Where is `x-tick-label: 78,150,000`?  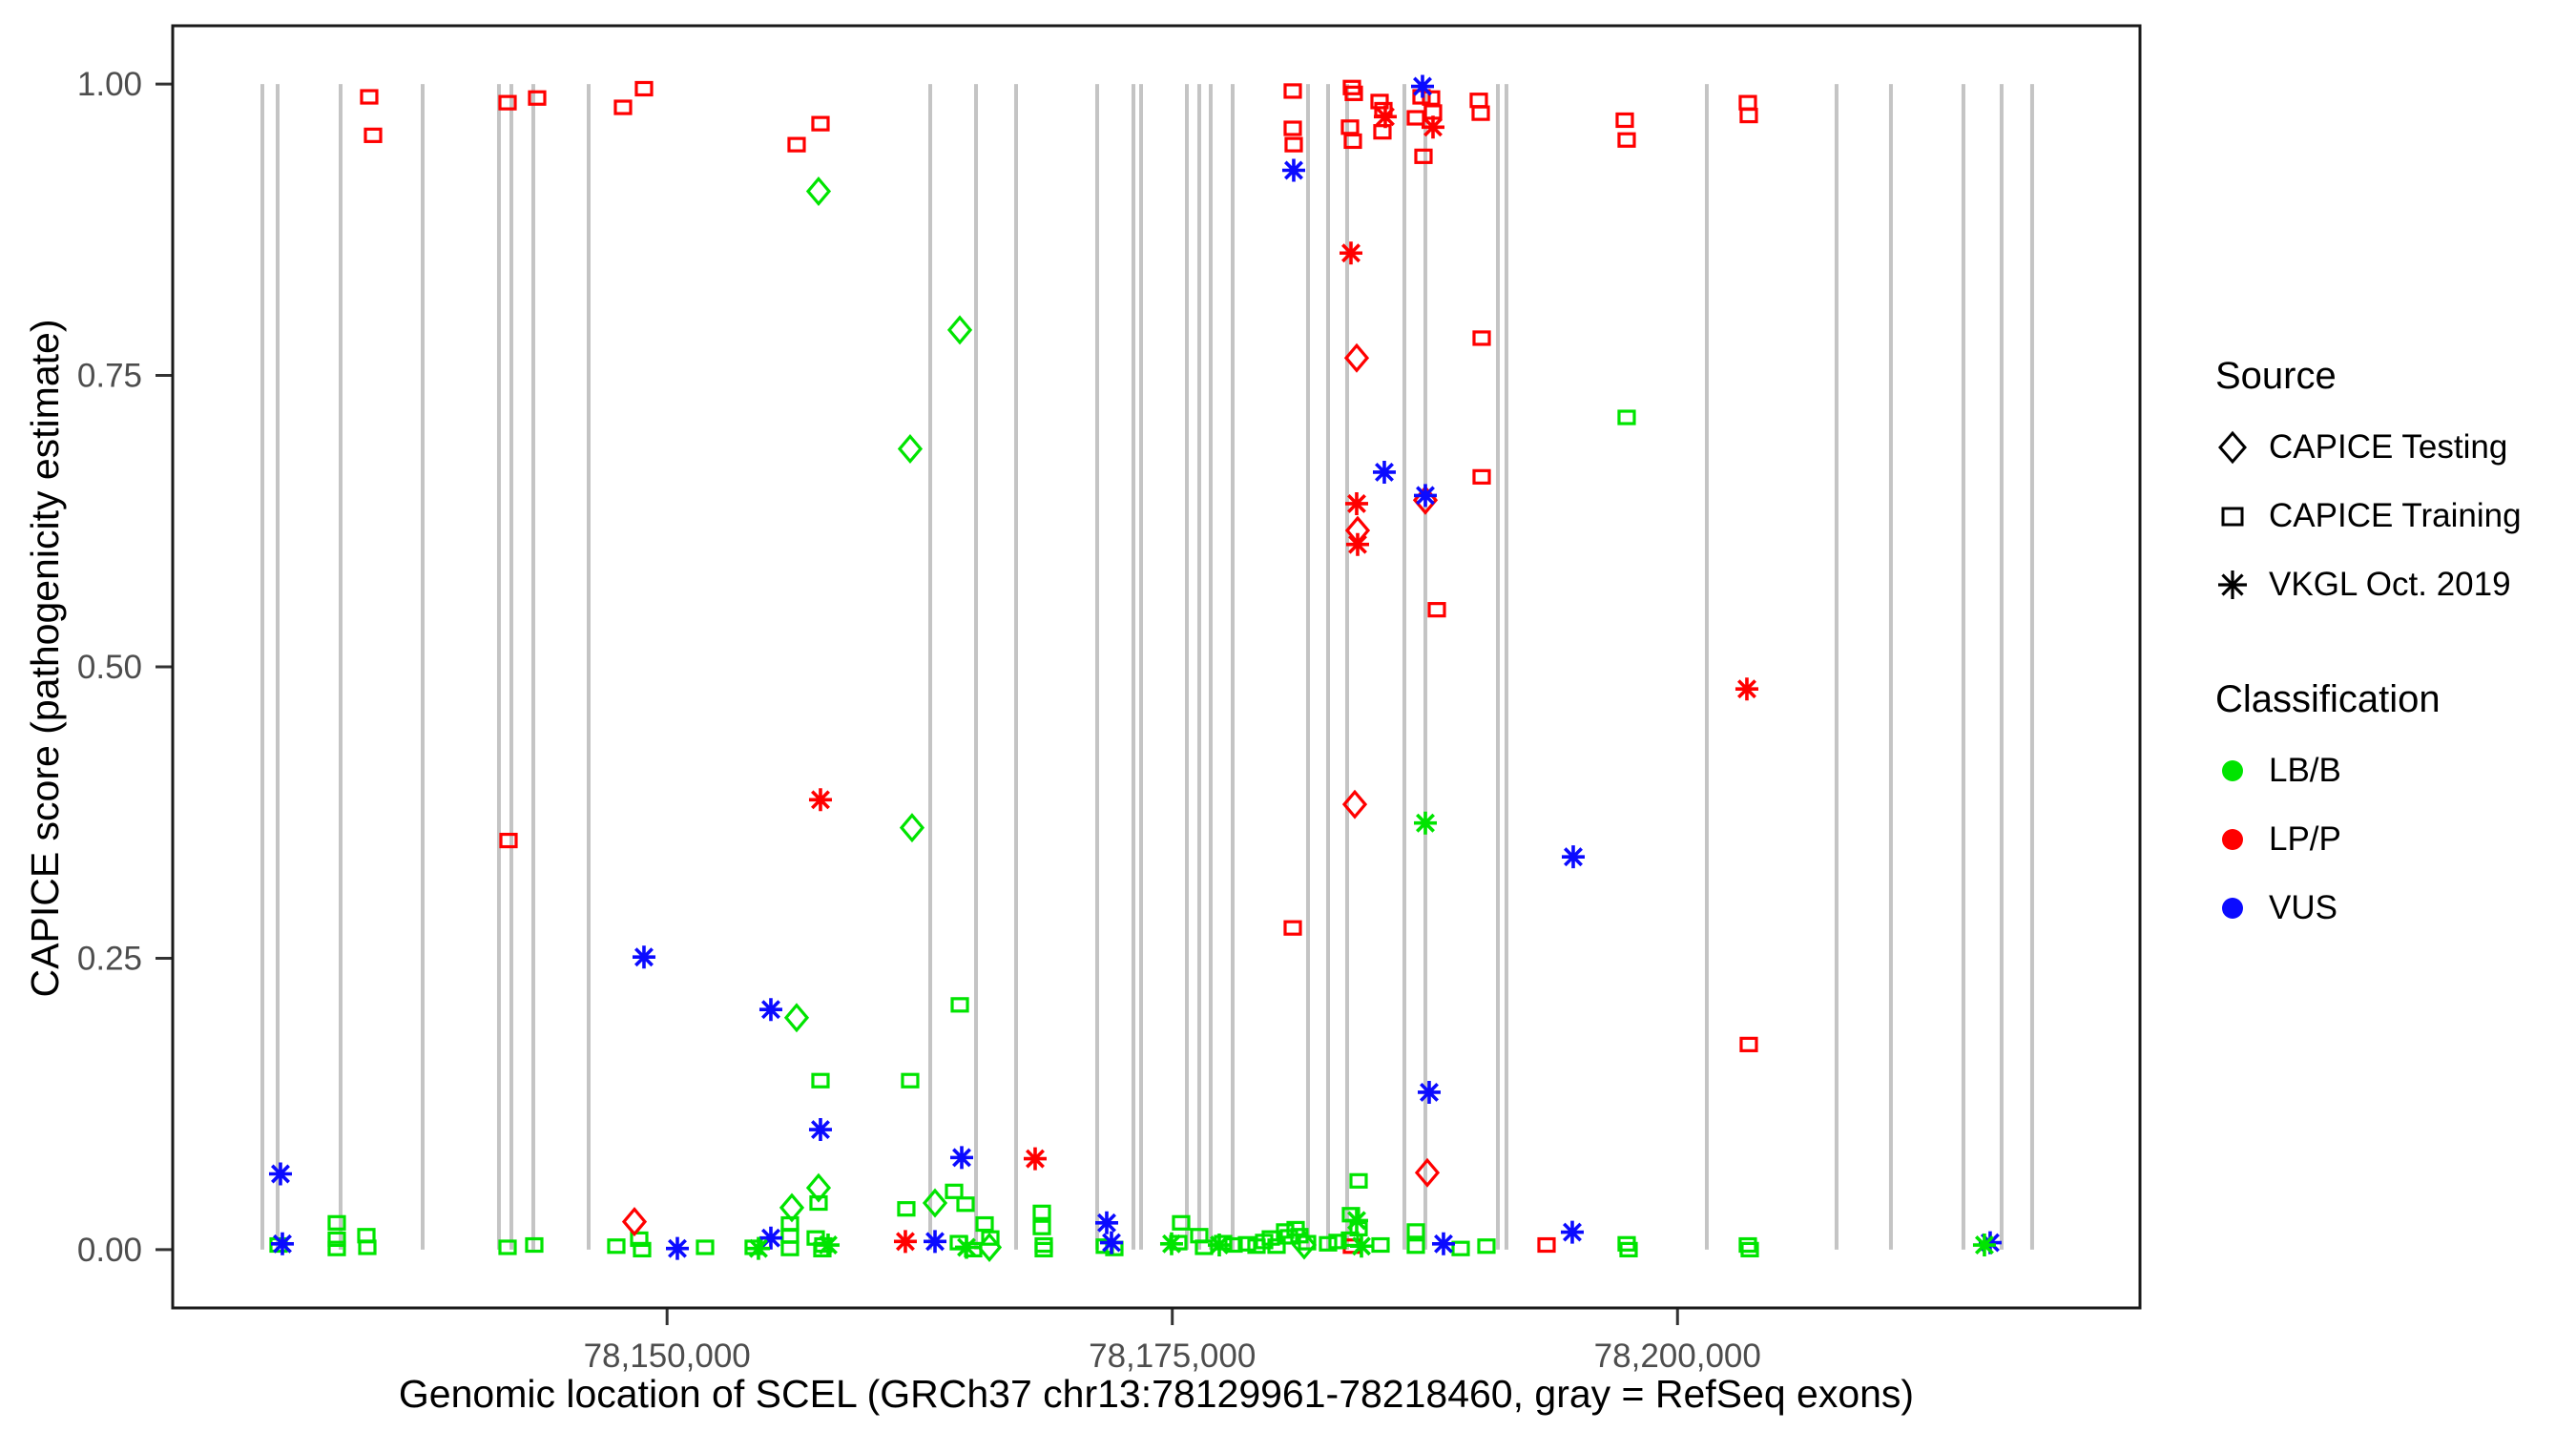
x-tick-label: 78,150,000 is located at coordinates (667, 1356).